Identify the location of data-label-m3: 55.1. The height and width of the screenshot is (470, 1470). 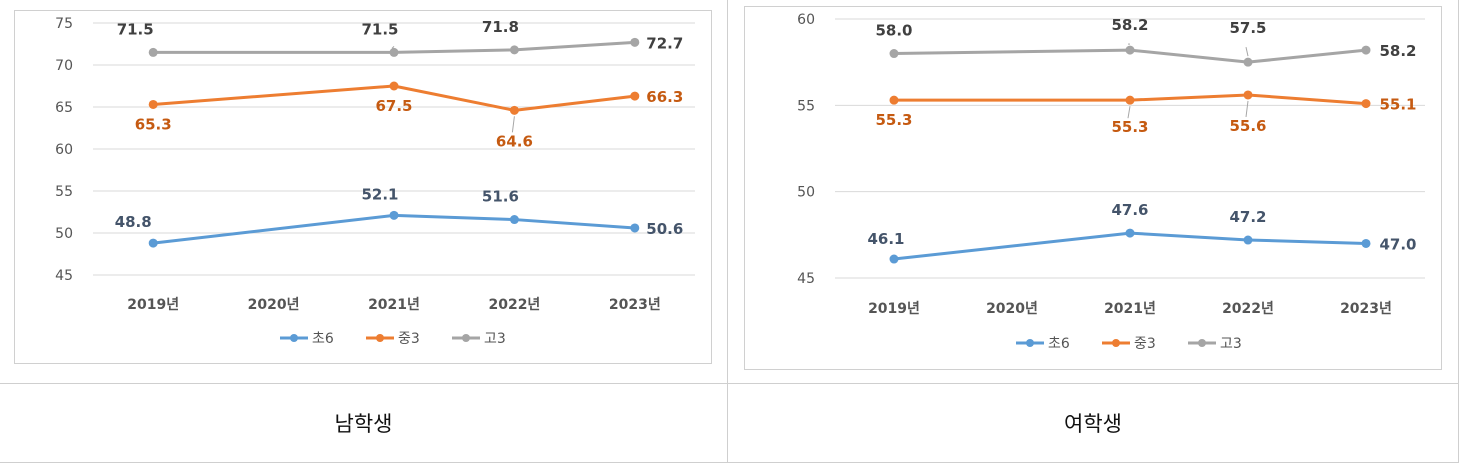
(1397, 105).